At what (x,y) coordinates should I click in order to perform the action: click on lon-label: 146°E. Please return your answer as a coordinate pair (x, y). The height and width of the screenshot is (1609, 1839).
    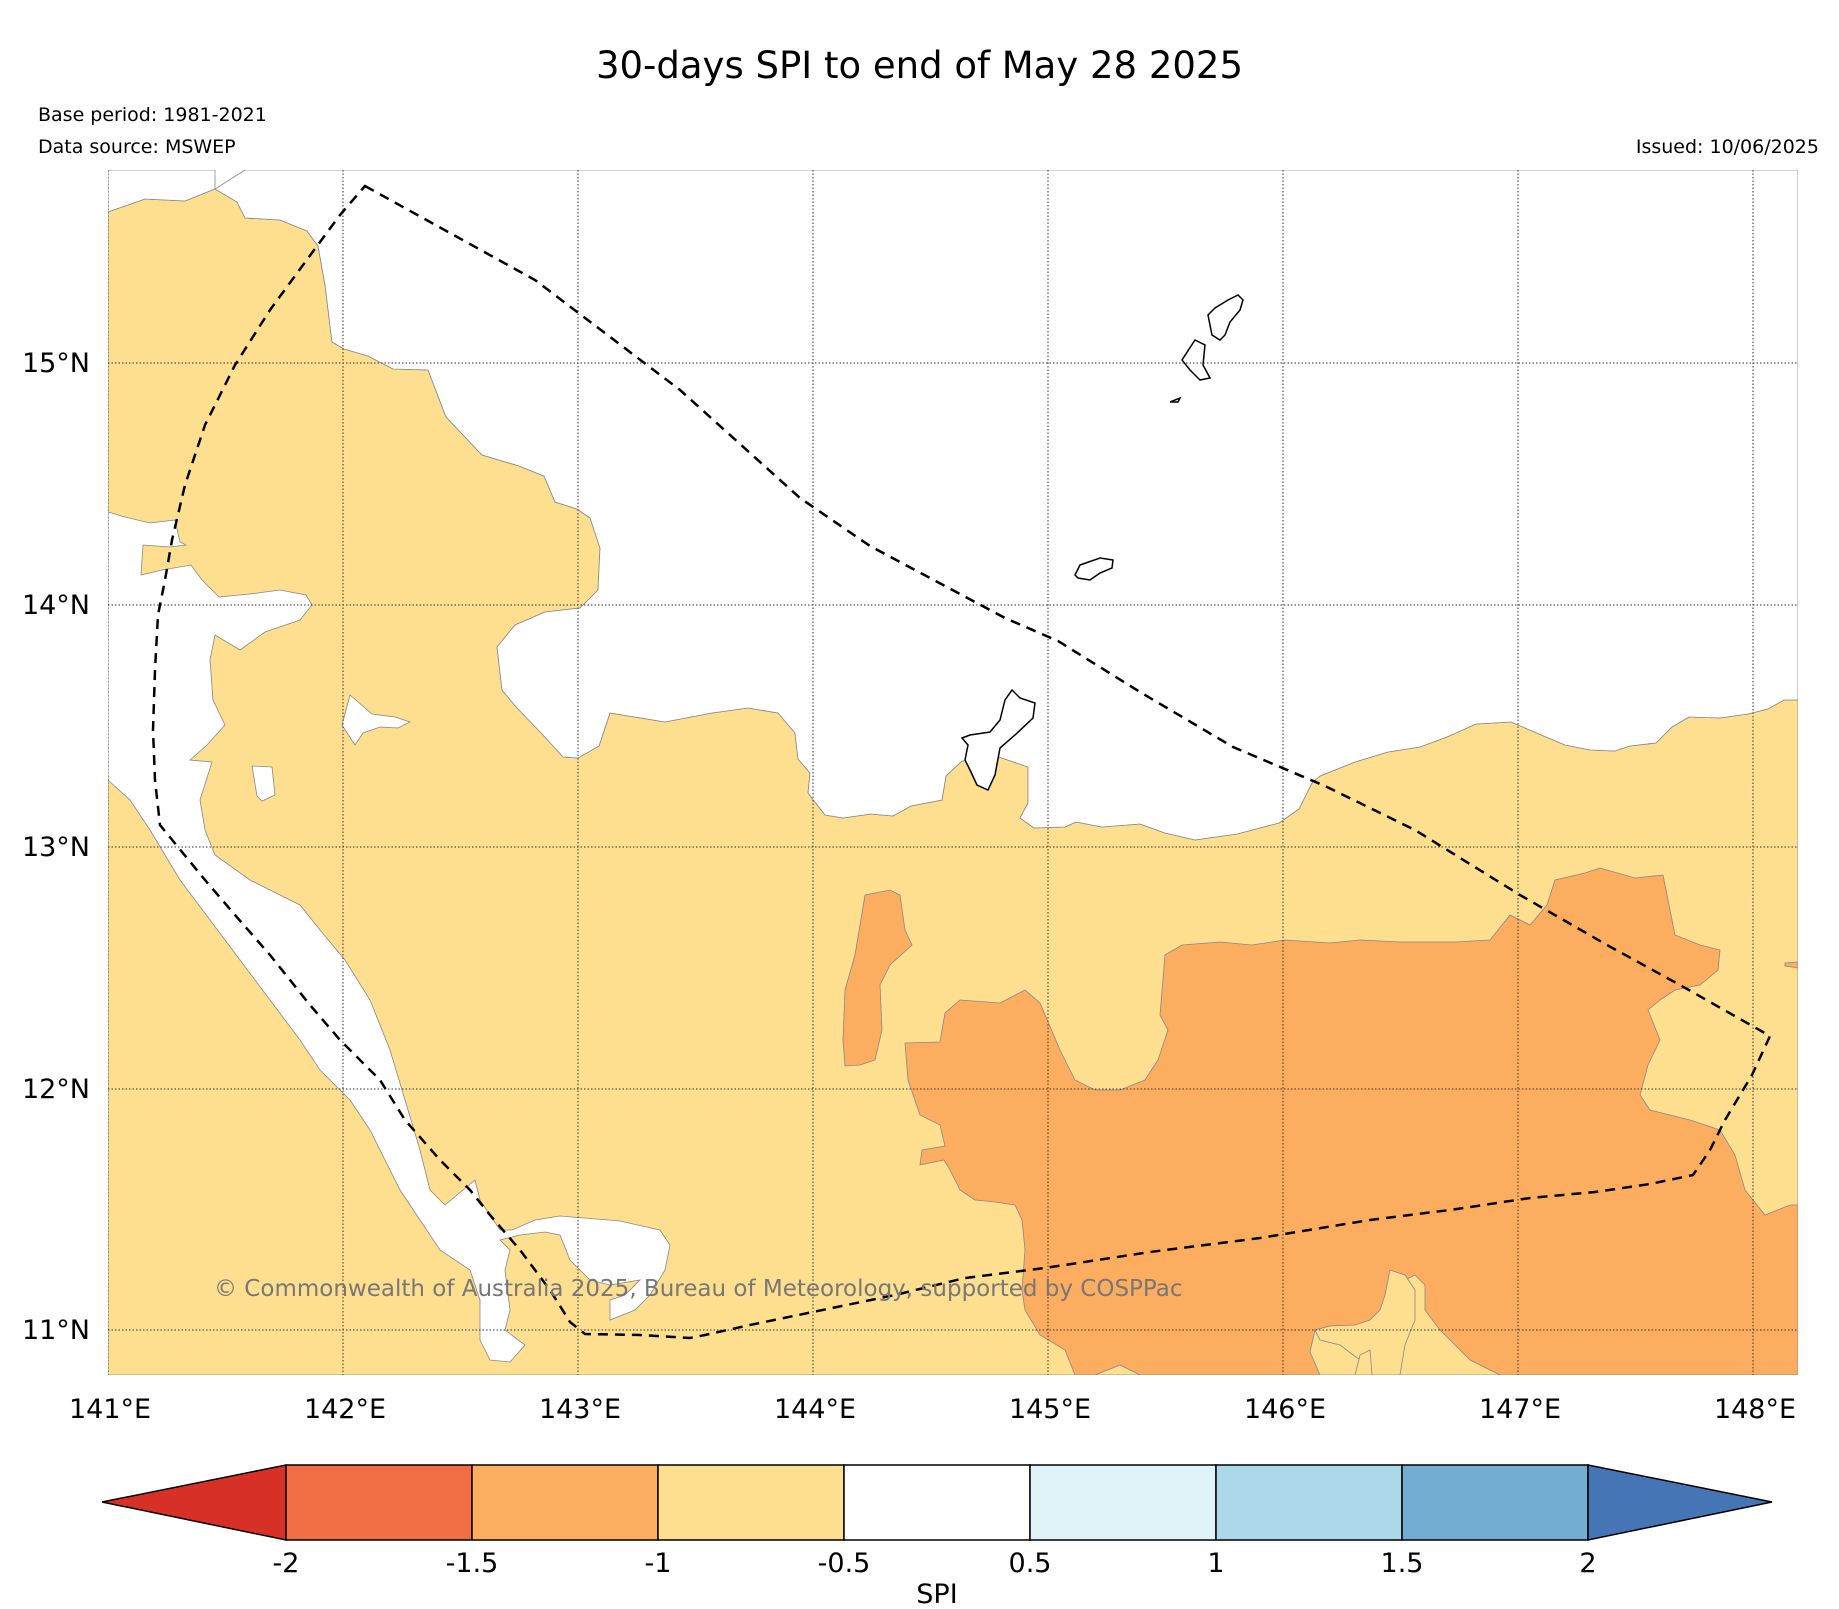
    Looking at the image, I should click on (1285, 1409).